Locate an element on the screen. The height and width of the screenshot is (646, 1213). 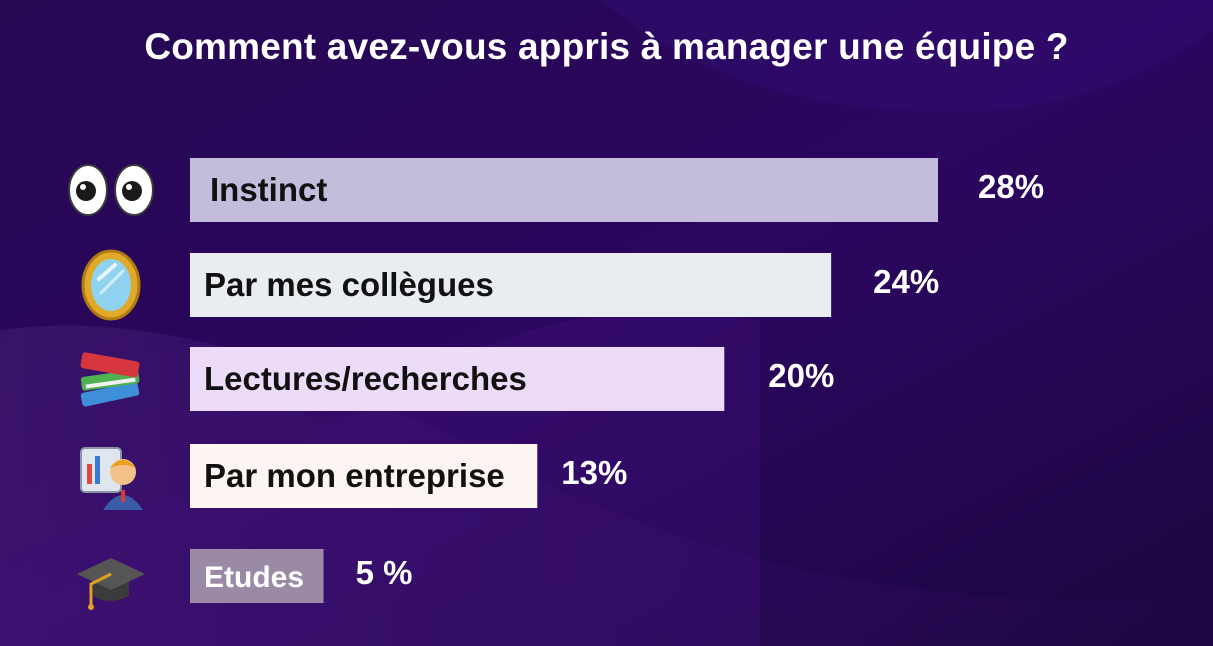
bar-label-5: Etudes is located at coordinates (254, 577).